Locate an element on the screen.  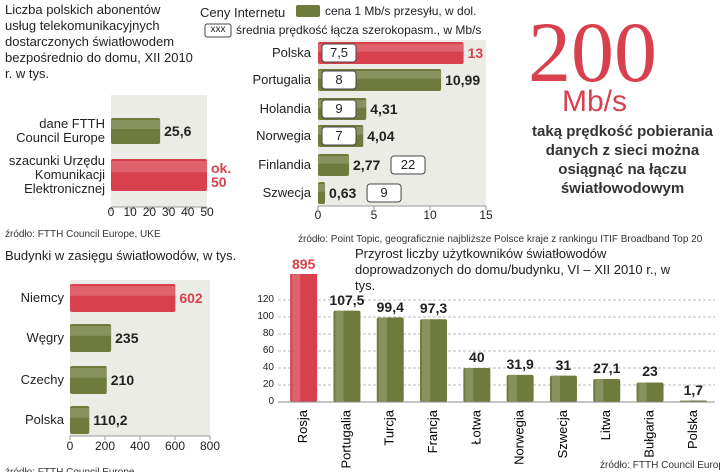
plot-background is located at coordinates (402, 123).